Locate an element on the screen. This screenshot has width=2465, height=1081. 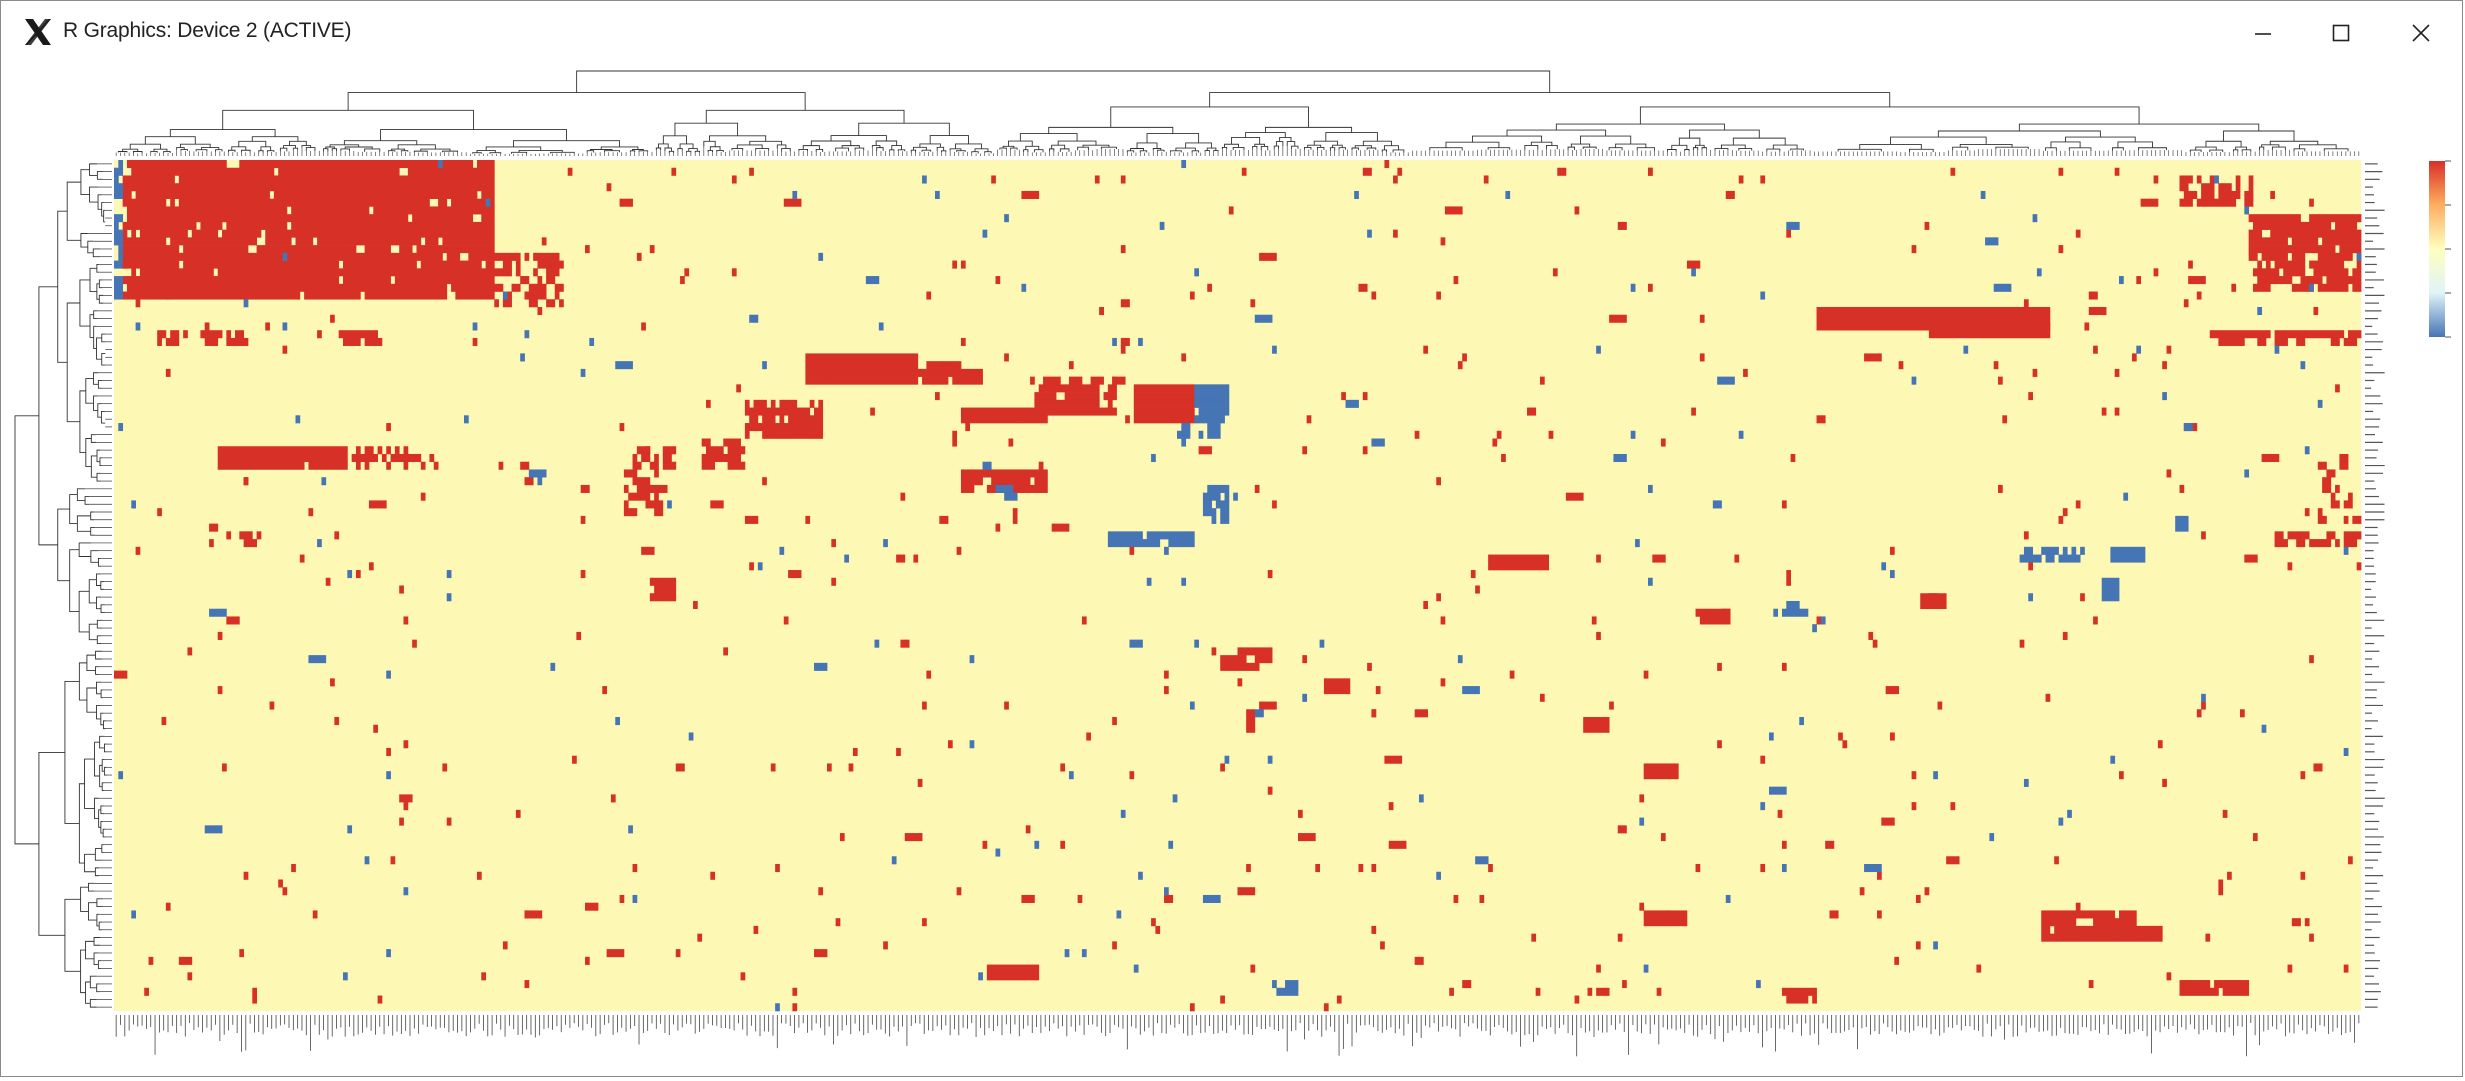
minimize-button is located at coordinates (2263, 33).